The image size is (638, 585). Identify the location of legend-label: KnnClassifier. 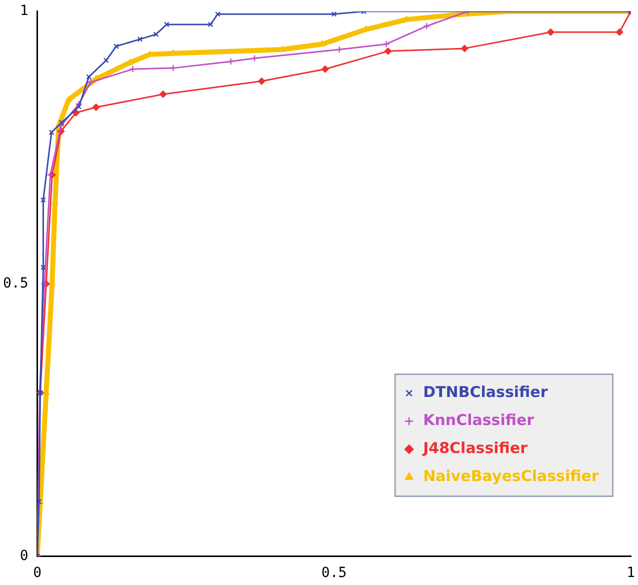
(479, 420).